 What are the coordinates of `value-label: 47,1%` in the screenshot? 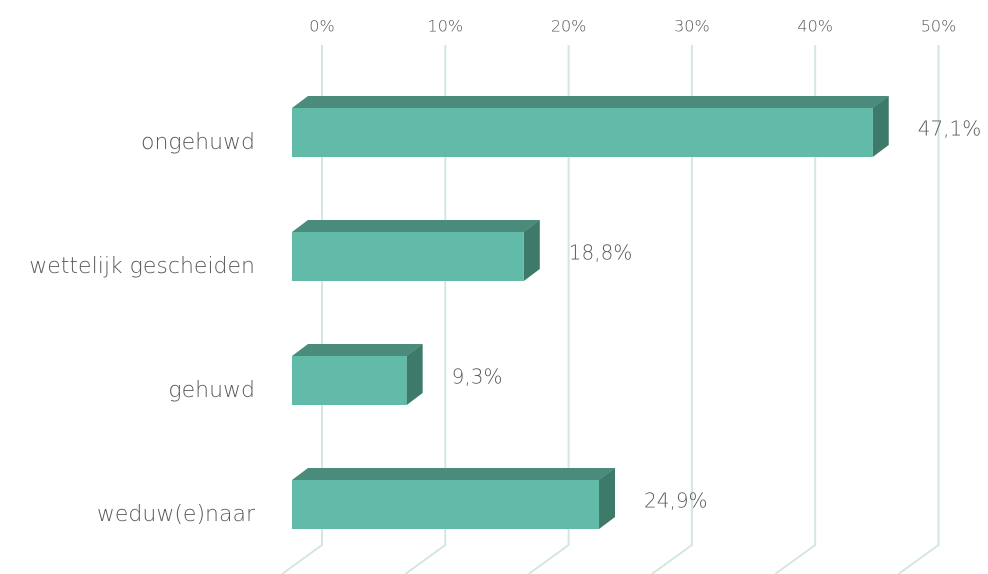 It's located at (950, 129).